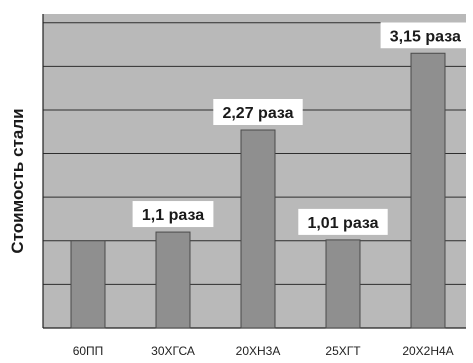 The width and height of the screenshot is (473, 363). I want to click on x-tick-label: 20Х2Н4А, so click(427, 351).